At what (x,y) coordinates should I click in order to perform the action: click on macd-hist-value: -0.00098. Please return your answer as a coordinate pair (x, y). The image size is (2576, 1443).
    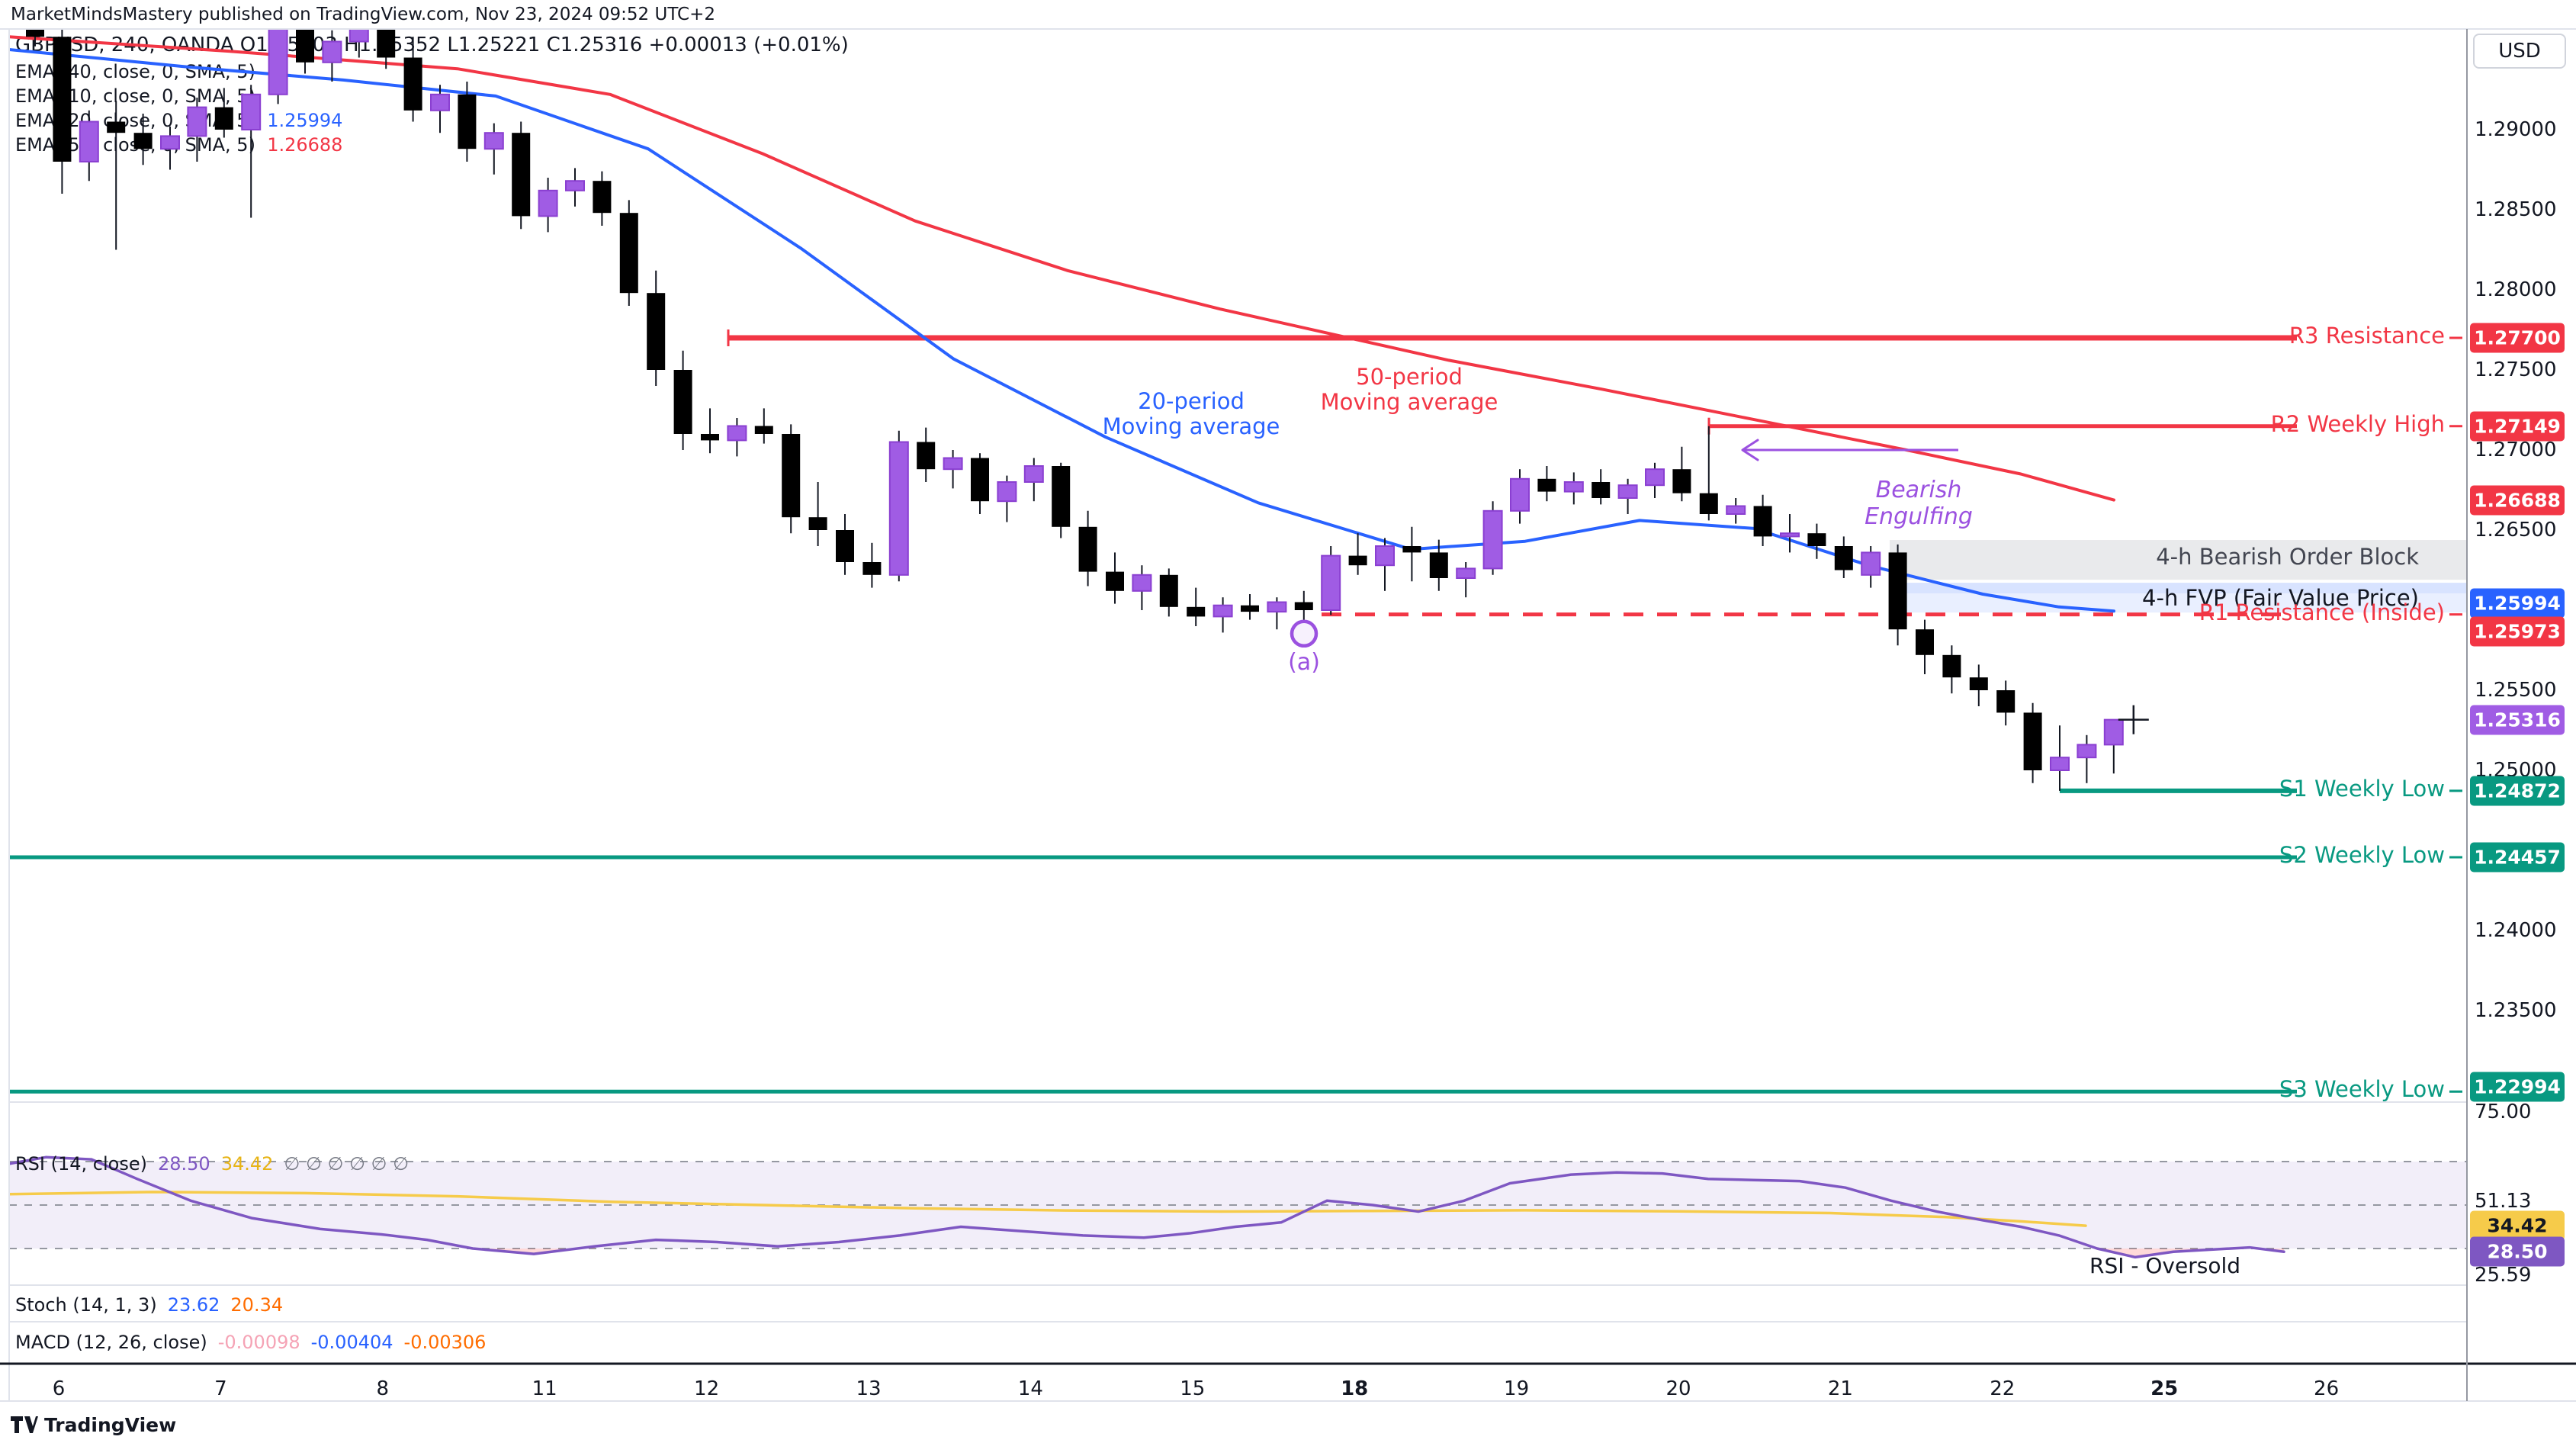
    Looking at the image, I should click on (258, 1343).